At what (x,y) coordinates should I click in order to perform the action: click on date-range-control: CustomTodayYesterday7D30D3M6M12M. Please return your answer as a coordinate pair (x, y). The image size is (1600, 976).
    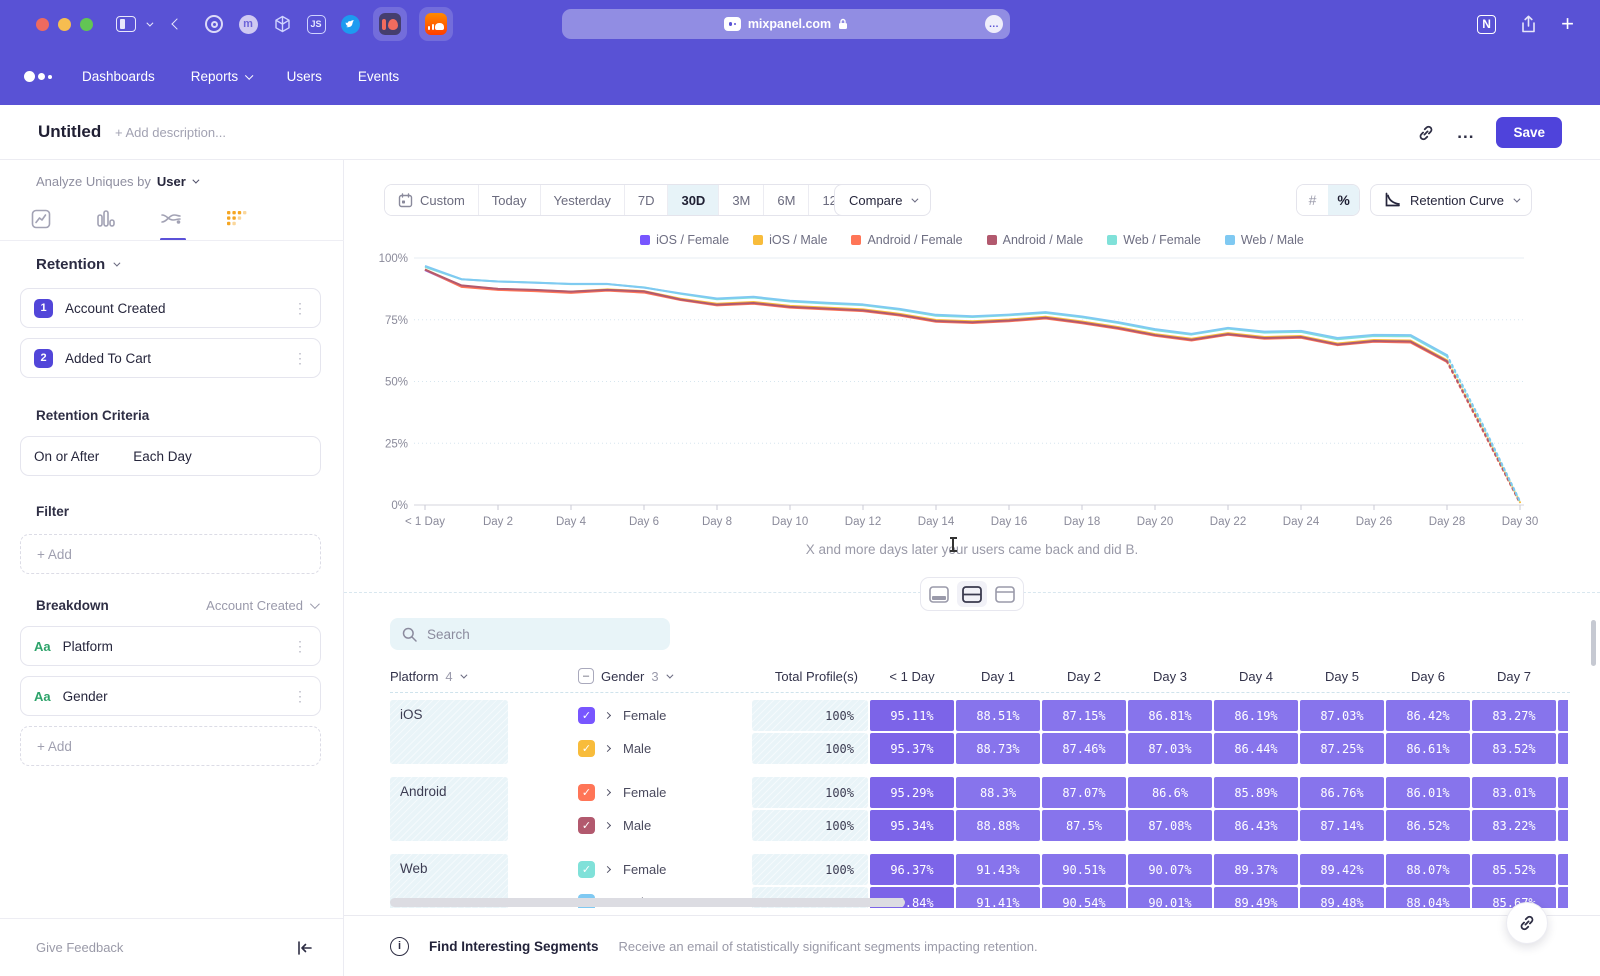
    Looking at the image, I should click on (623, 200).